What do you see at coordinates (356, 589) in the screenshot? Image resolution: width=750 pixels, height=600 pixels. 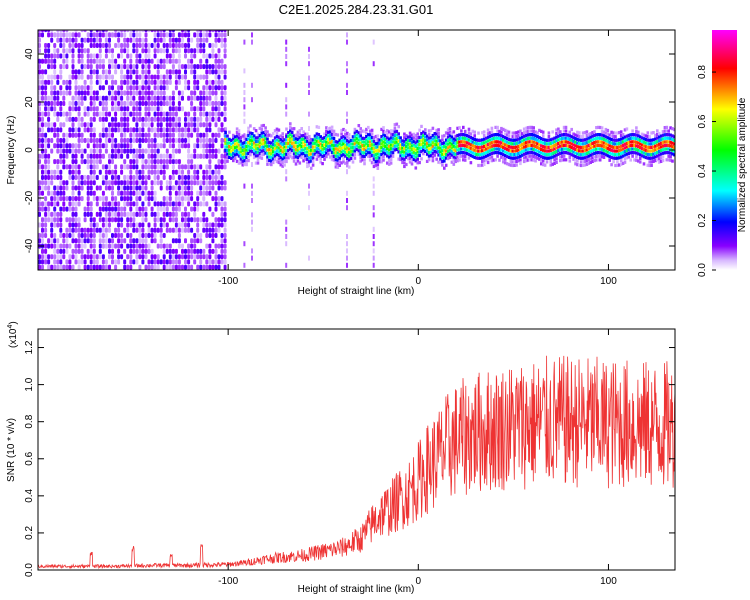 I see `line-x-axis-label: Height of straight line (km)` at bounding box center [356, 589].